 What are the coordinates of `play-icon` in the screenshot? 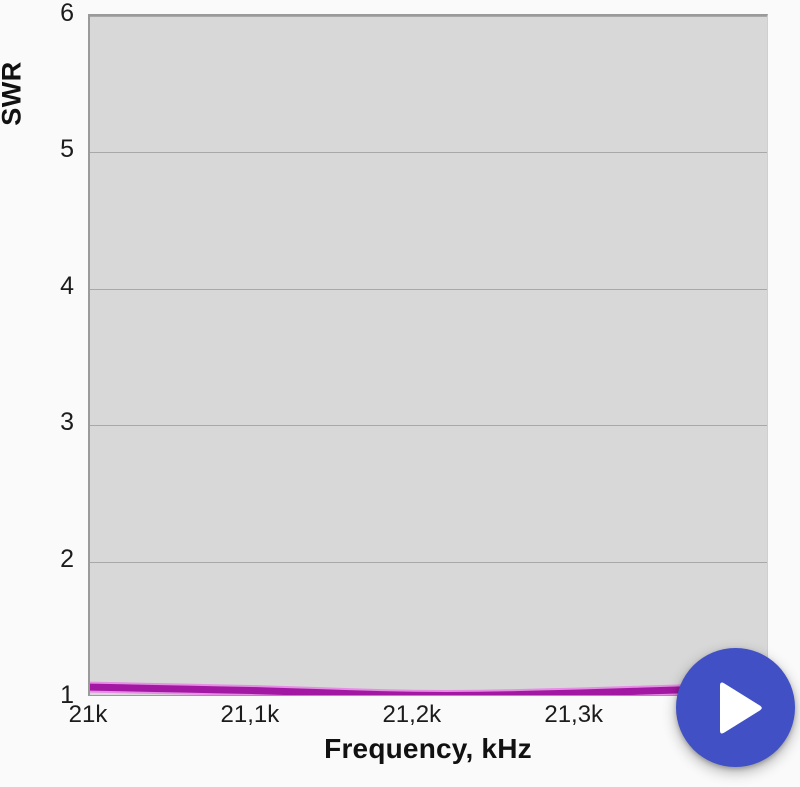 It's located at (736, 708).